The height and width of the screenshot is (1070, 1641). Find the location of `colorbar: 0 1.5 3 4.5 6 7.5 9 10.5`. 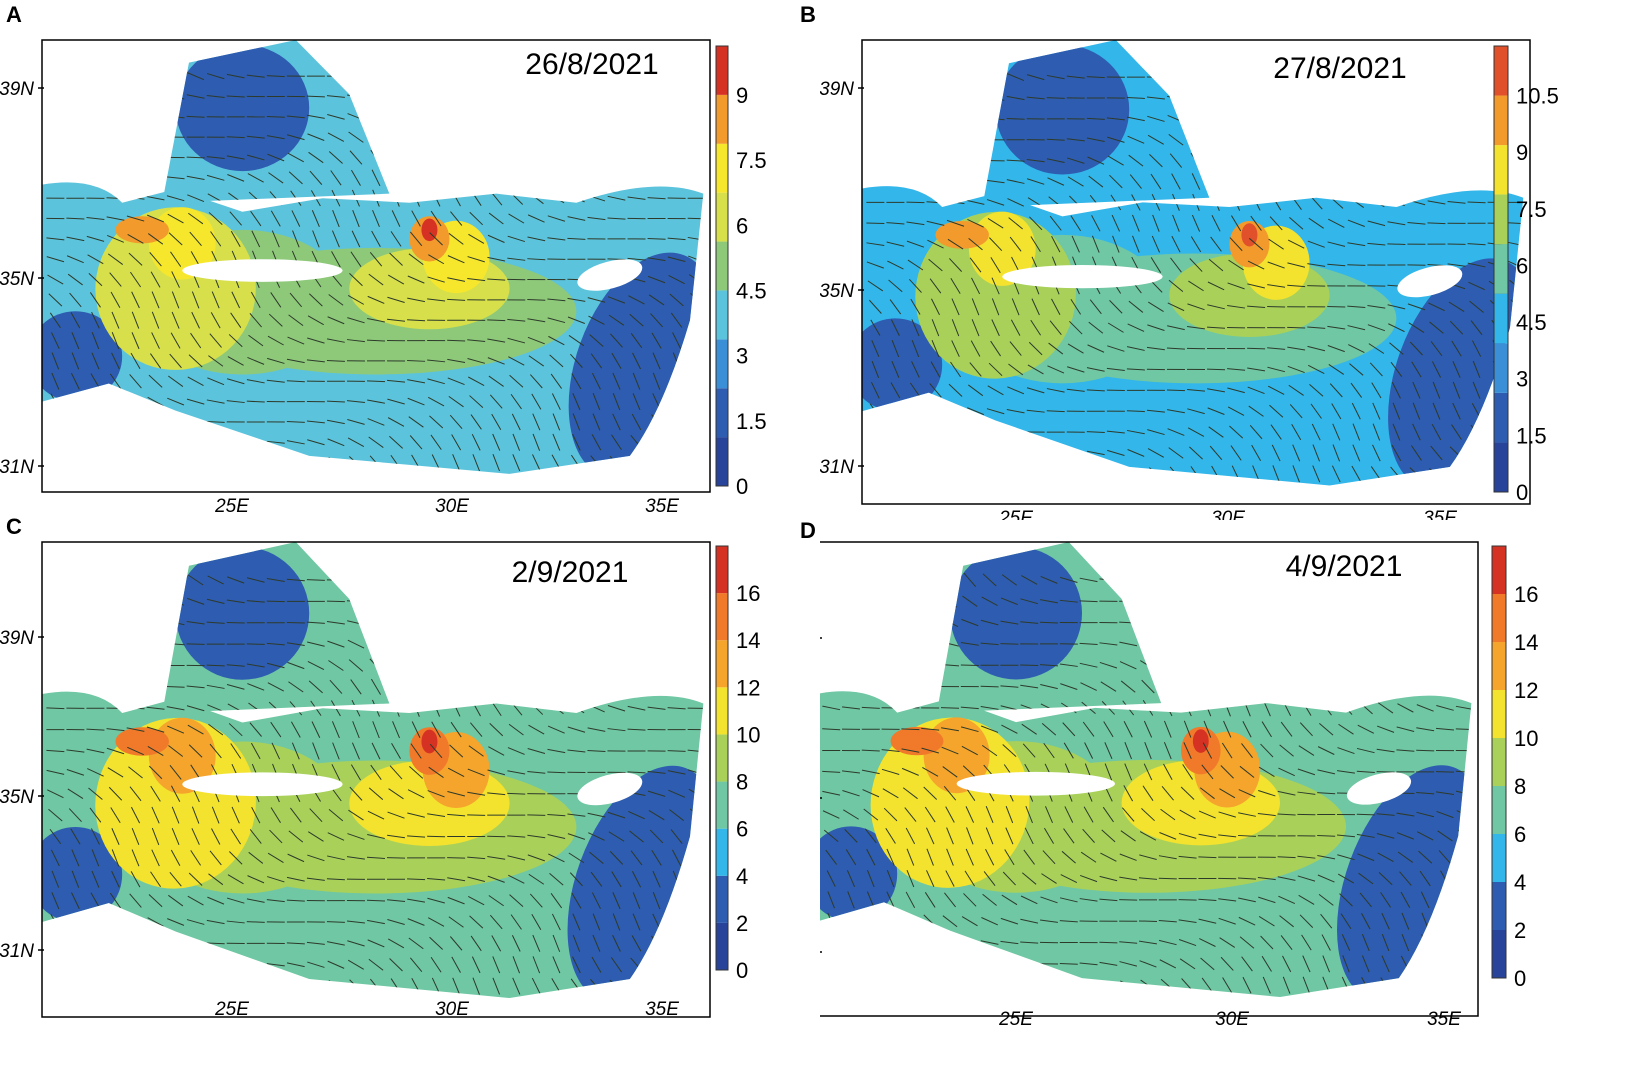

colorbar: 0 1.5 3 4.5 6 7.5 9 10.5 is located at coordinates (1526, 275).